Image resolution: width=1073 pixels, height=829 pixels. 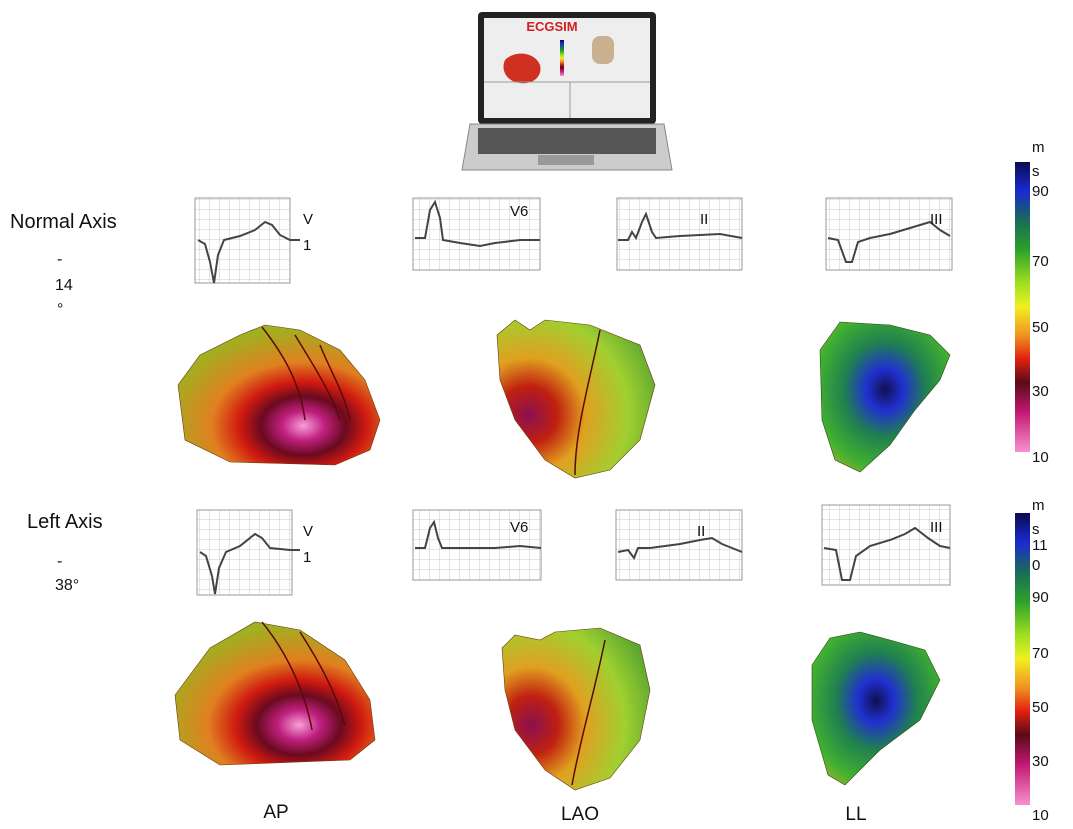 What do you see at coordinates (67, 585) in the screenshot?
I see `axis-angle: 38°` at bounding box center [67, 585].